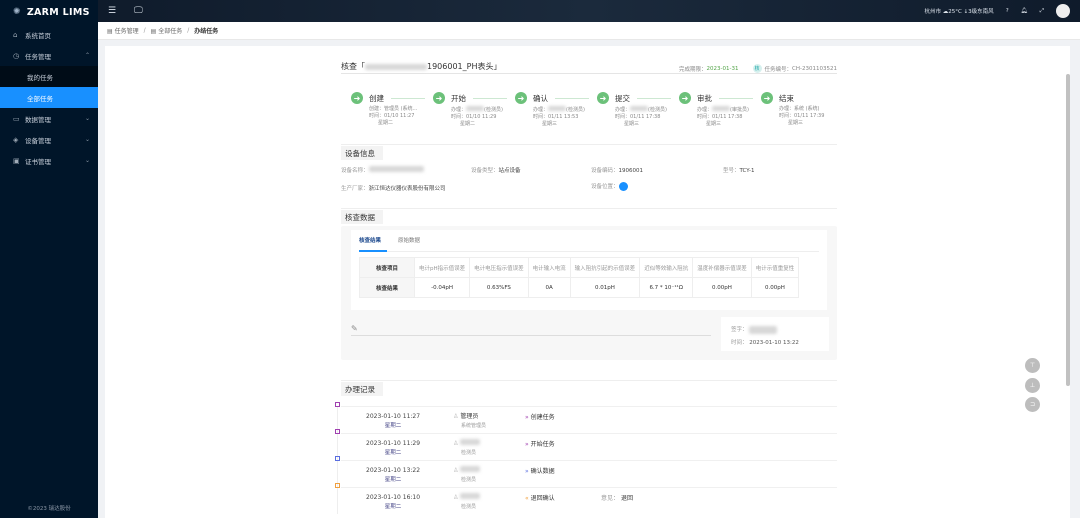 The image size is (1080, 518). I want to click on pen-icon: ✎, so click(354, 328).